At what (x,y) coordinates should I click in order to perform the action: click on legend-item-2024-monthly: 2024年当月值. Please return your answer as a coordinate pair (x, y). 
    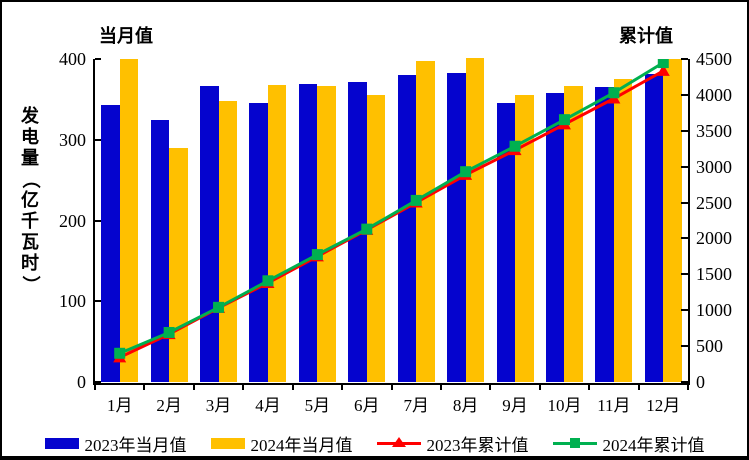
    Looking at the image, I should click on (281, 443).